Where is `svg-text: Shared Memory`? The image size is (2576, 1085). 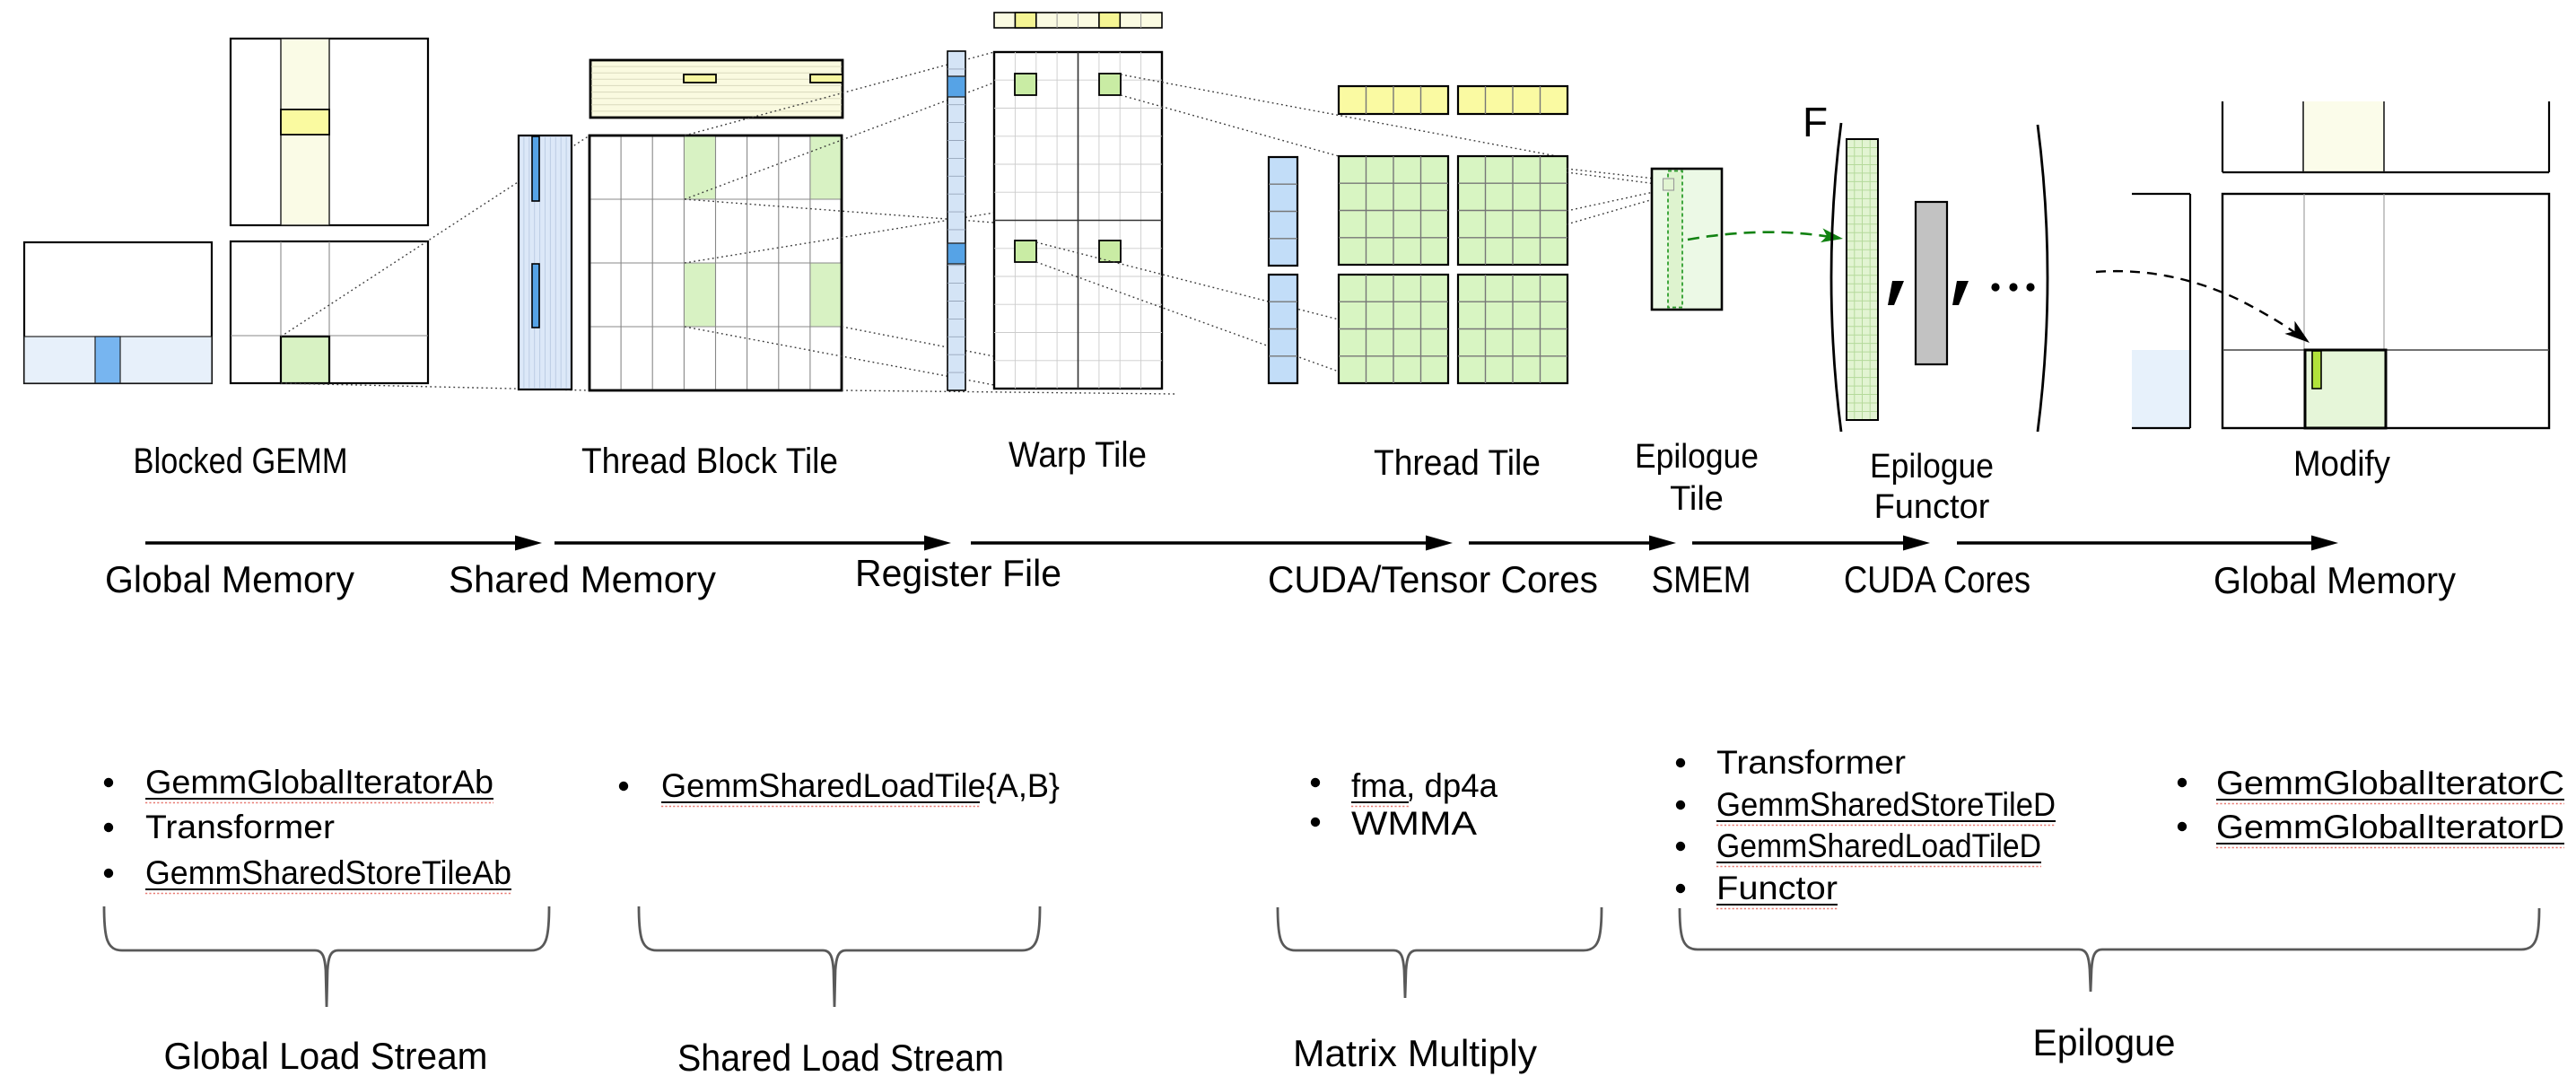
svg-text: Shared Memory is located at coordinates (582, 579).